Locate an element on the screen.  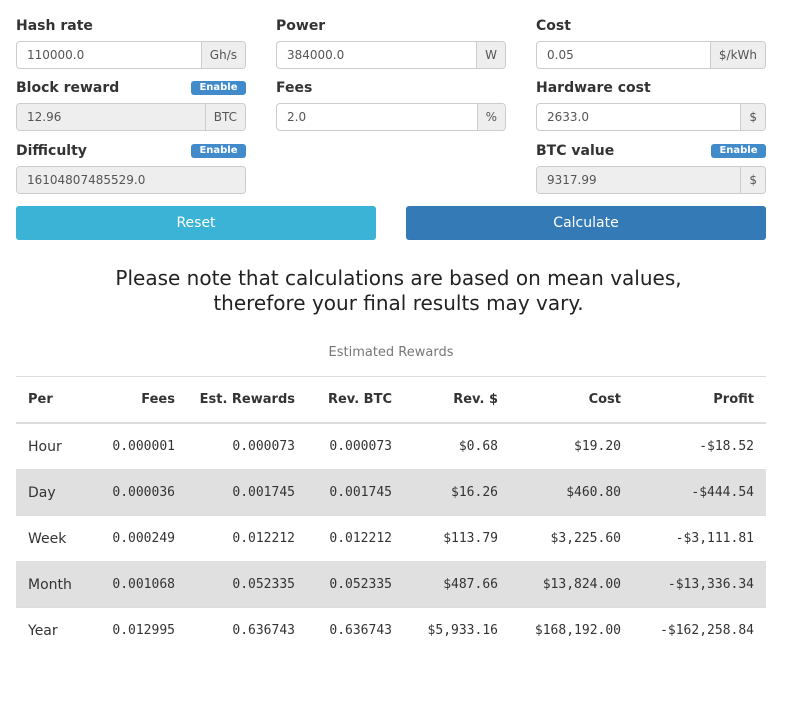
field-label: Hash rate is located at coordinates (54, 26).